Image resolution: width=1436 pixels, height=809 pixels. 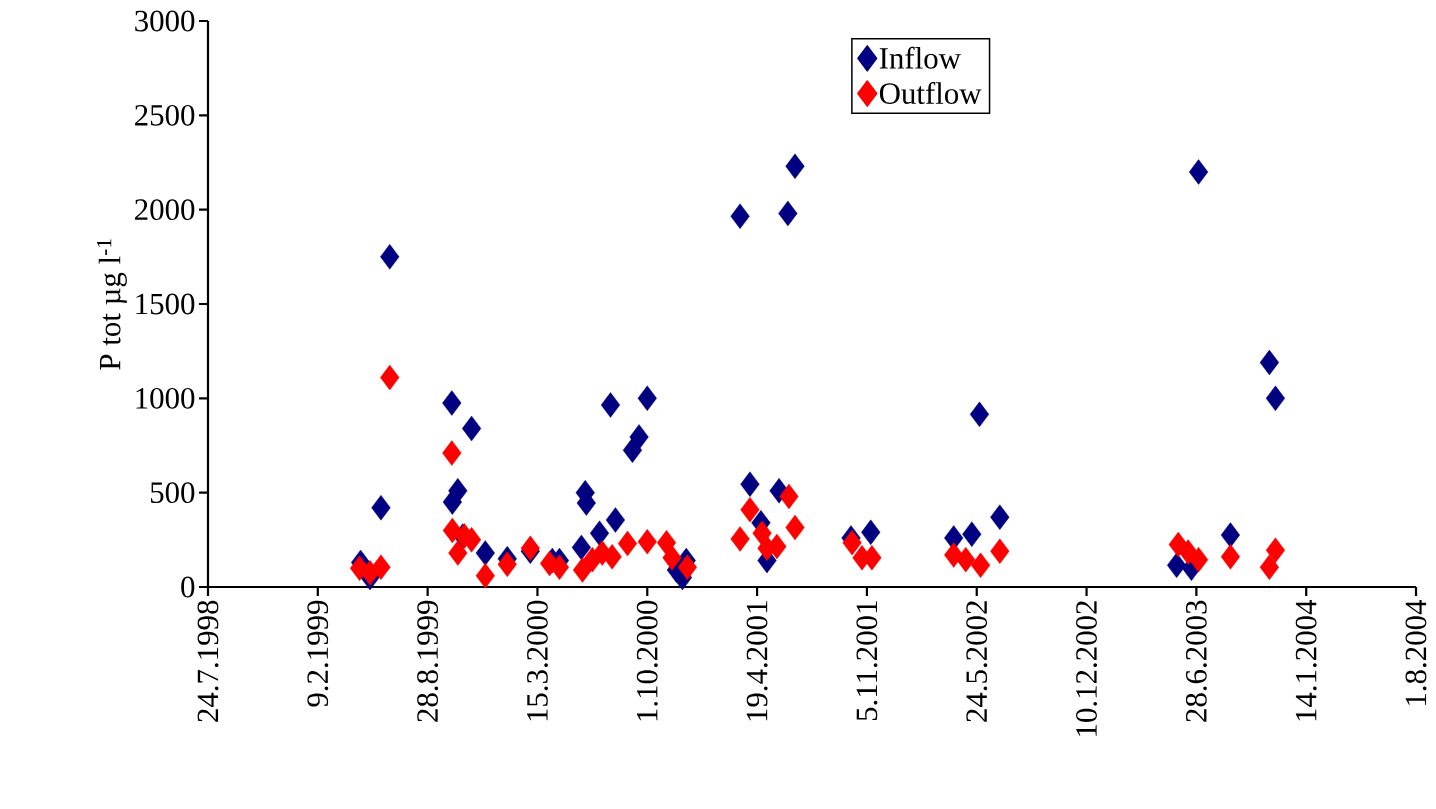 What do you see at coordinates (930, 92) in the screenshot?
I see `legend-label: Outflow` at bounding box center [930, 92].